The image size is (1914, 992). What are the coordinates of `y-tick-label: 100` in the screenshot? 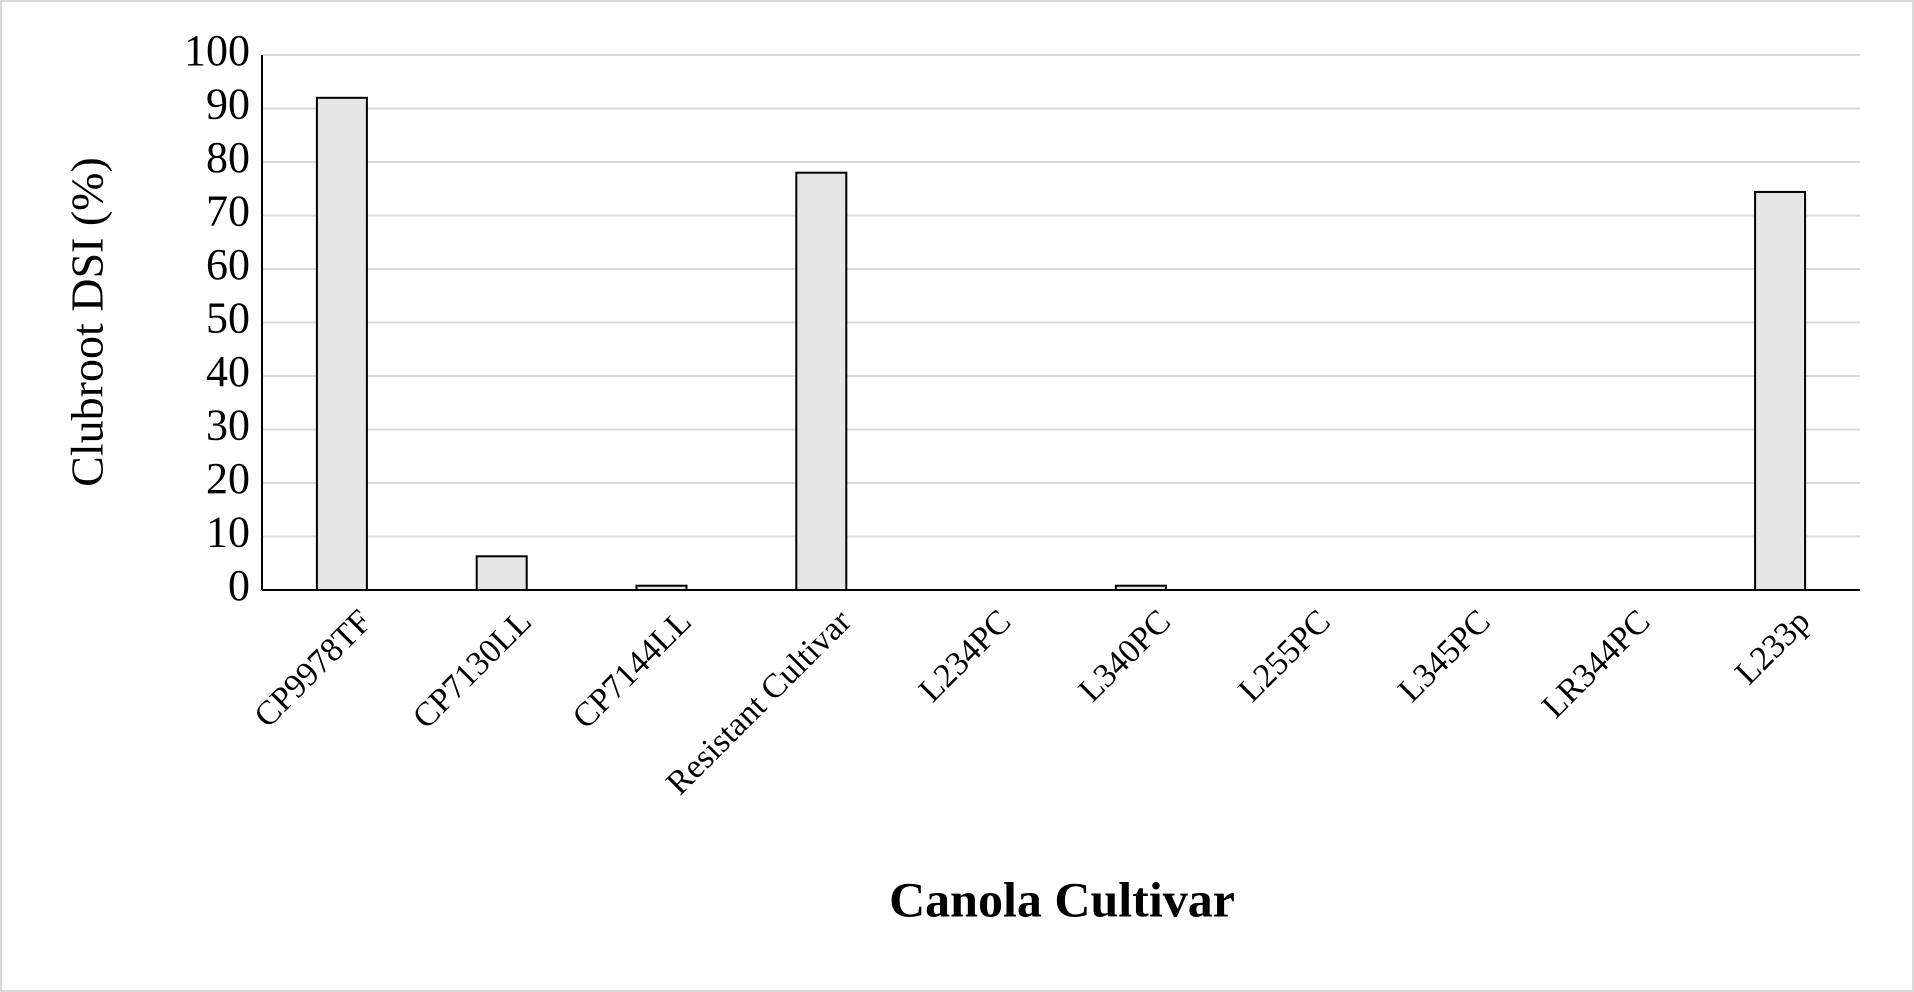 It's located at (217, 50).